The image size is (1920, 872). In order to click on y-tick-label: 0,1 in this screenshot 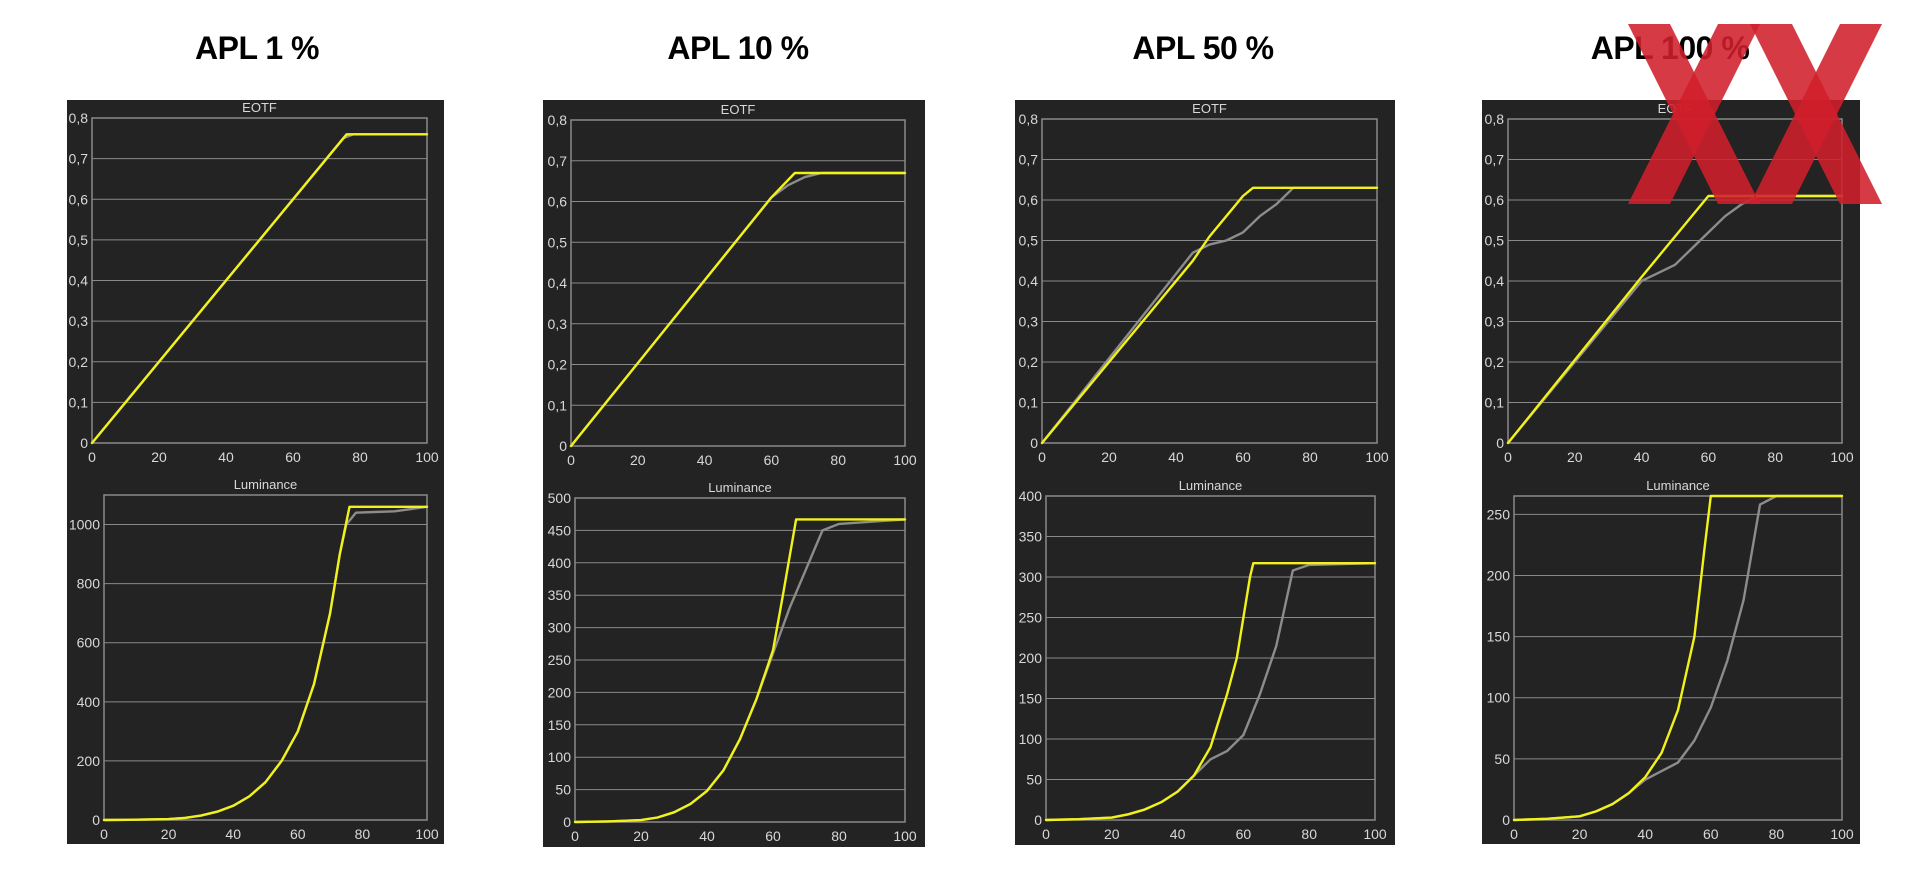, I will do `click(558, 405)`.